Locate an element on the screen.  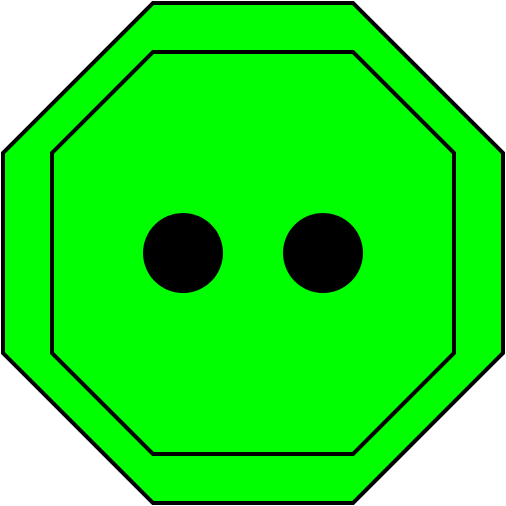
left-button-hole is located at coordinates (183, 253).